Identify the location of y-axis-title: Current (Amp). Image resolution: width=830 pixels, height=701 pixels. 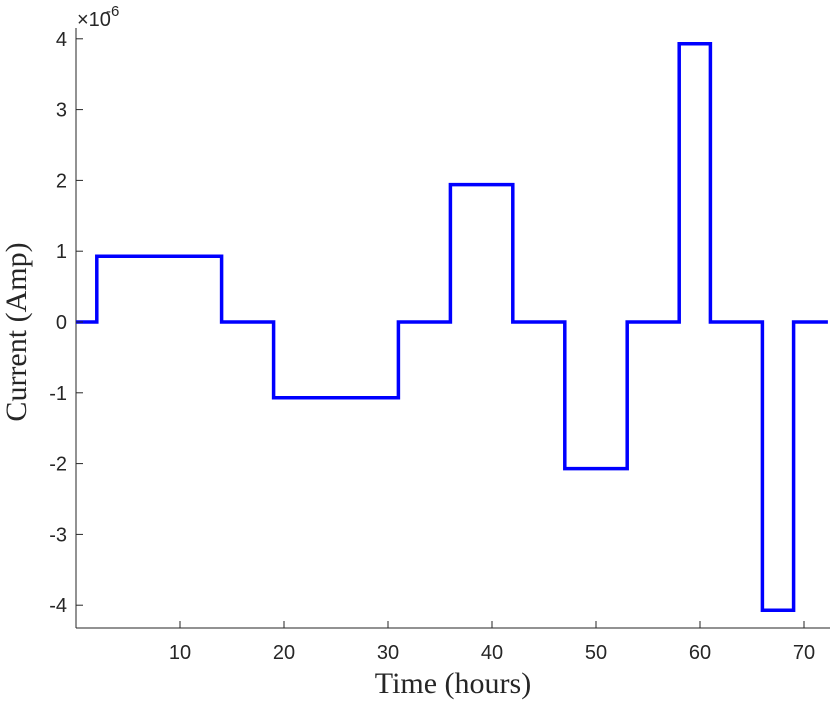
(16, 331).